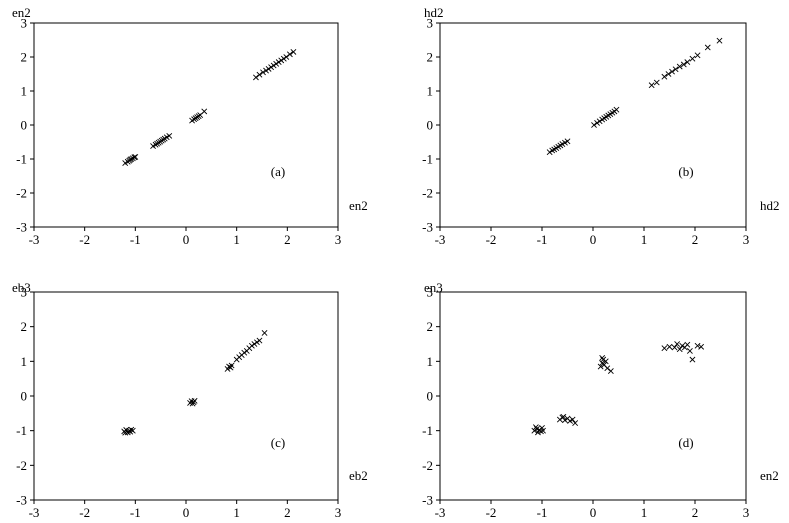 This screenshot has width=789, height=523. I want to click on panel-label: (b), so click(685, 171).